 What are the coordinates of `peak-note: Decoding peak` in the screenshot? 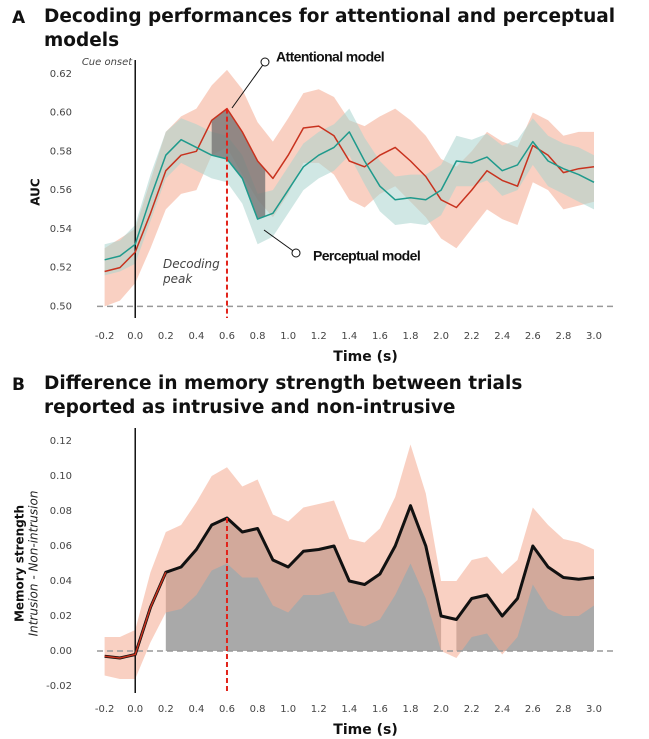 It's located at (191, 271).